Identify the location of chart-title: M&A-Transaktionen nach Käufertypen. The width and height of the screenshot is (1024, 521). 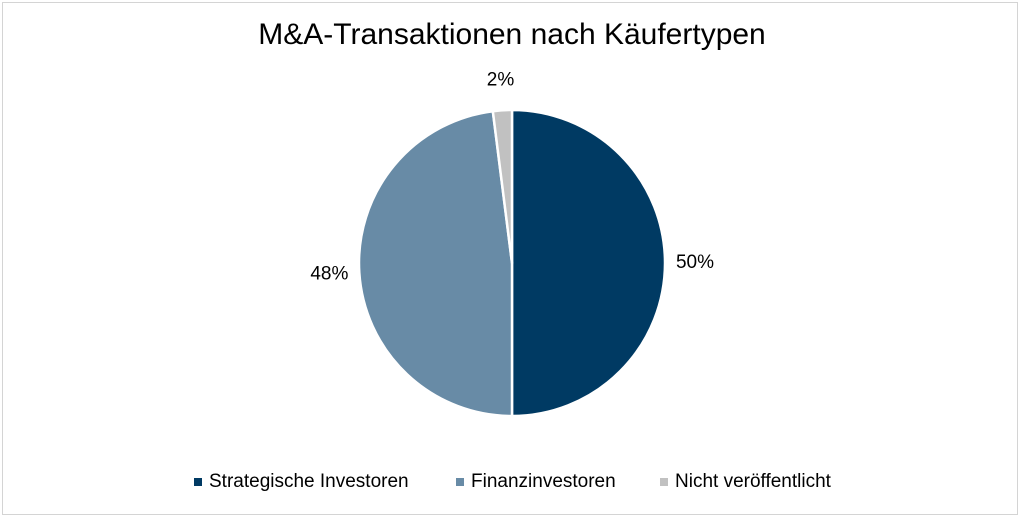
(512, 34).